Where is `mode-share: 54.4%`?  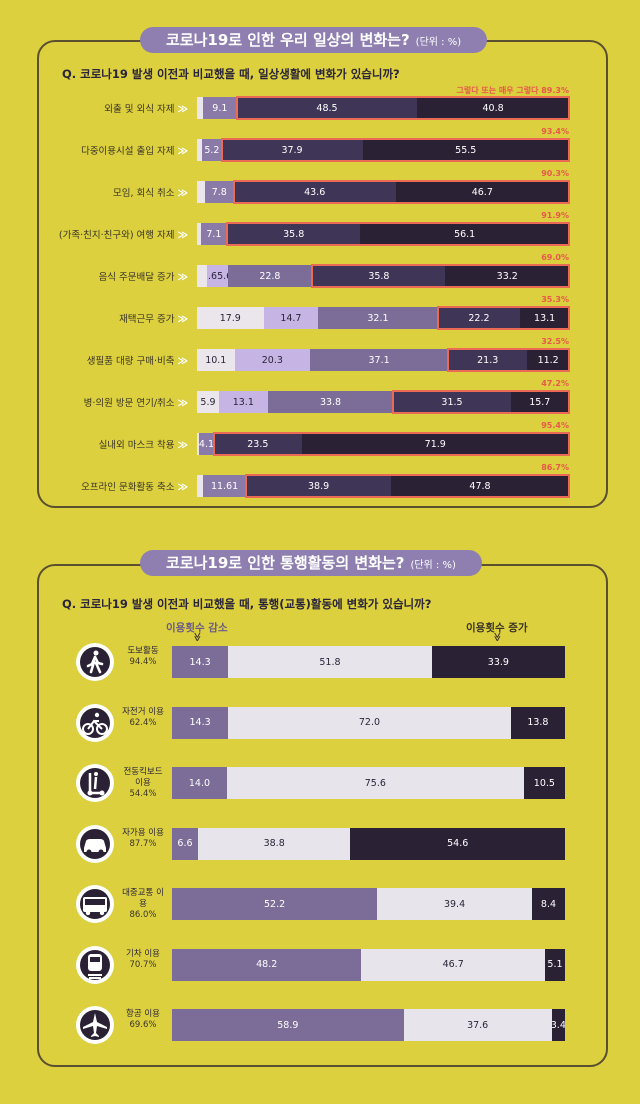 mode-share: 54.4% is located at coordinates (143, 794).